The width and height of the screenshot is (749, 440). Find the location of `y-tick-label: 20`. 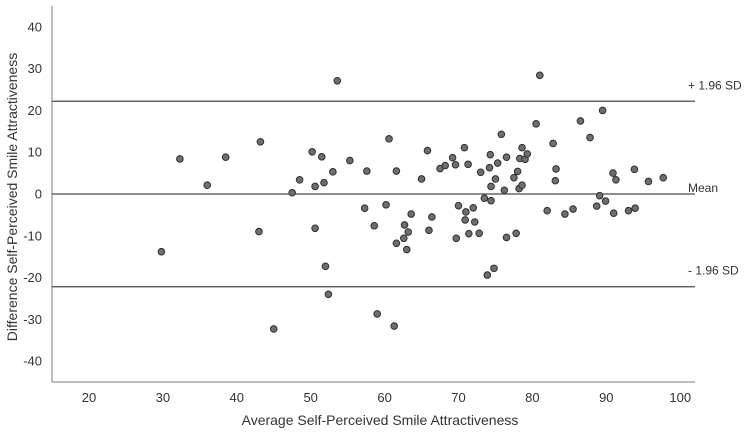

y-tick-label: 20 is located at coordinates (35, 110).